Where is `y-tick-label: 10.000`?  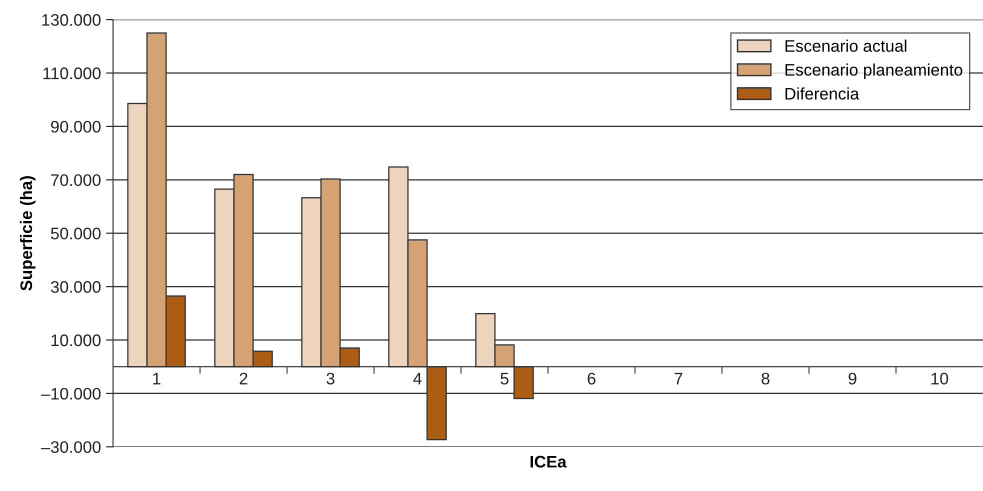 y-tick-label: 10.000 is located at coordinates (76, 340).